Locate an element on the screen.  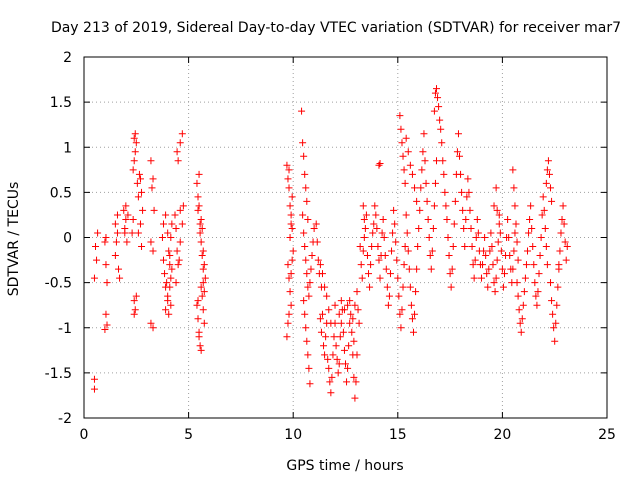
x-tick-label: 15 is located at coordinates (398, 435).